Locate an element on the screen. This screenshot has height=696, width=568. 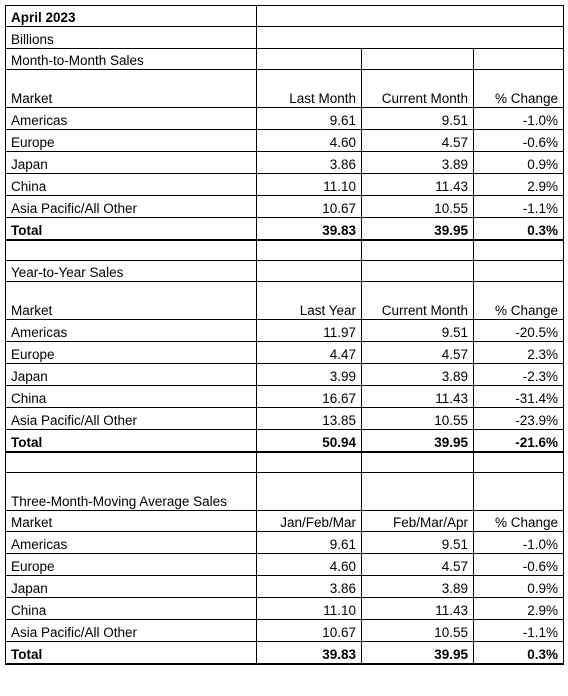
total-row: Total 50.94 39.95 -21.6% is located at coordinates (284, 441).